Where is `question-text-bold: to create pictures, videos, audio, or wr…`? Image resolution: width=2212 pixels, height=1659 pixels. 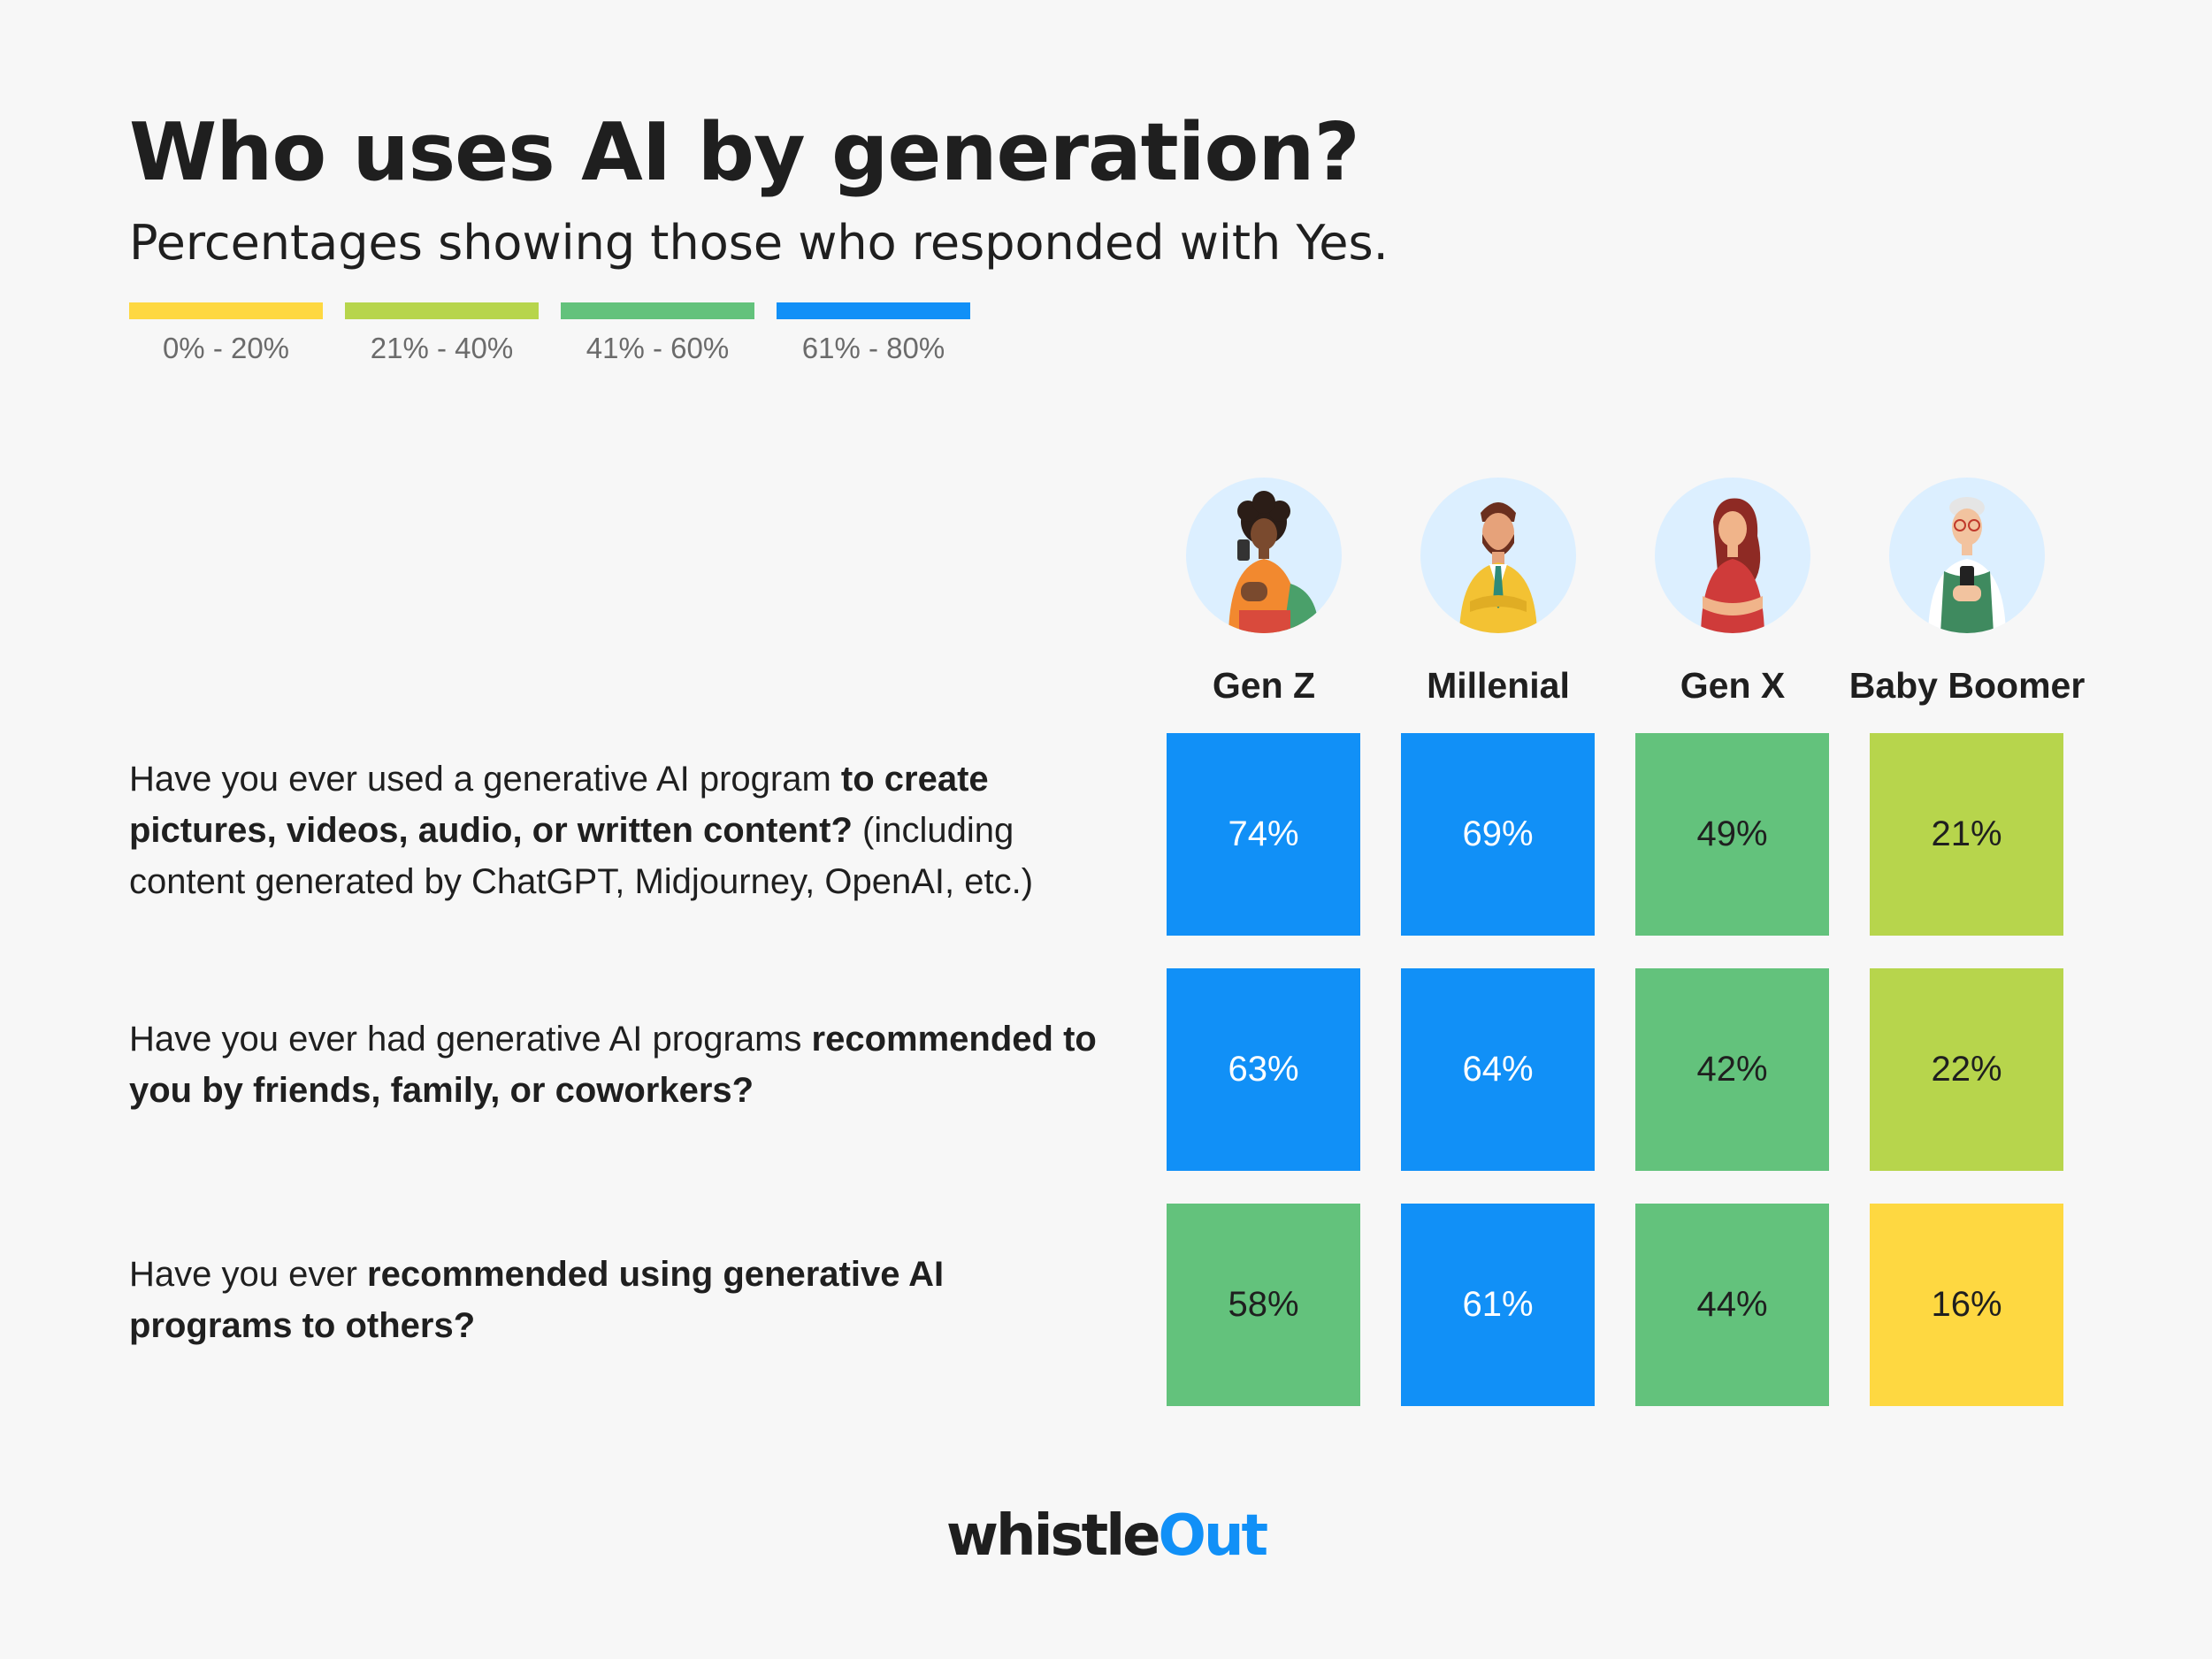 question-text-bold: to create pictures, videos, audio, or wr… is located at coordinates (559, 805).